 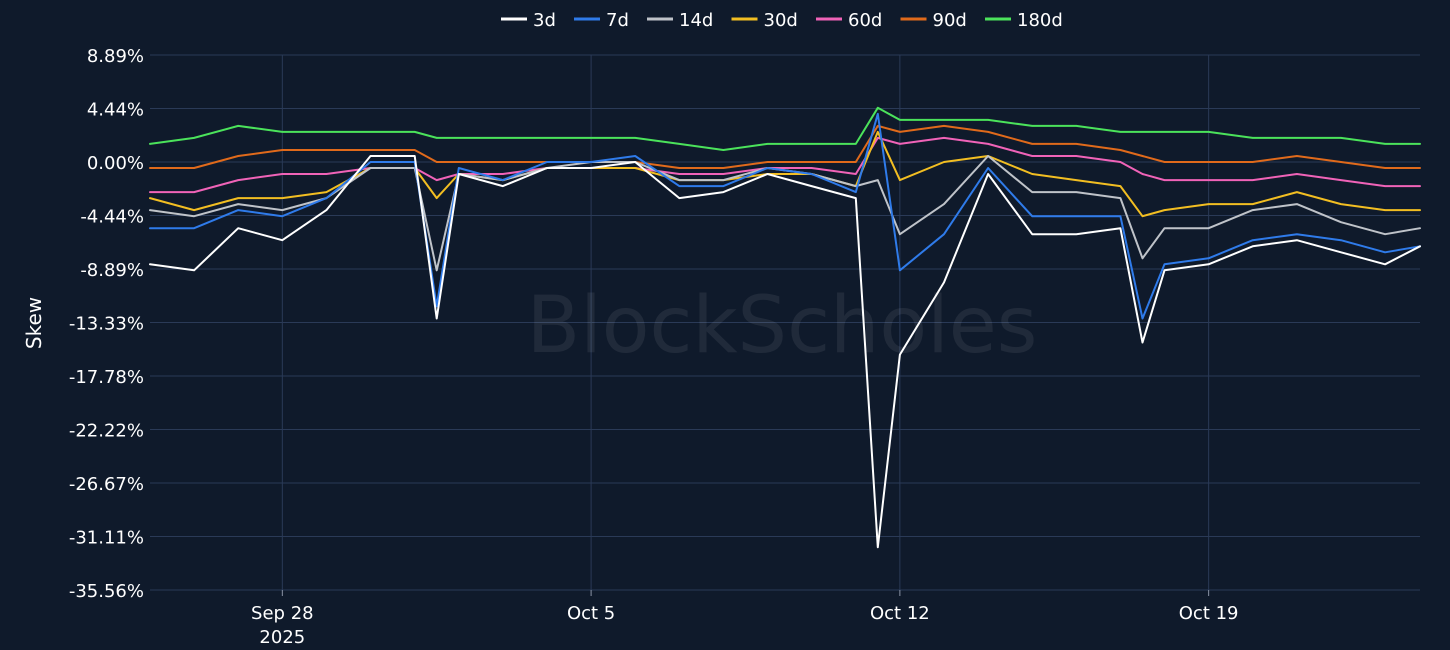 What do you see at coordinates (112, 217) in the screenshot?
I see `y-tick-label: -4.44%` at bounding box center [112, 217].